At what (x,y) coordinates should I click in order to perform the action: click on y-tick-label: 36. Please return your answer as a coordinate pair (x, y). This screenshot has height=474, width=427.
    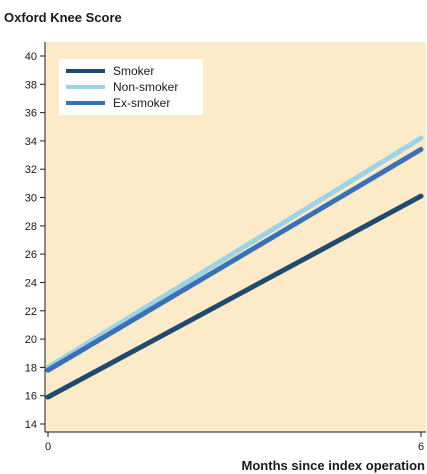
    Looking at the image, I should click on (31, 114).